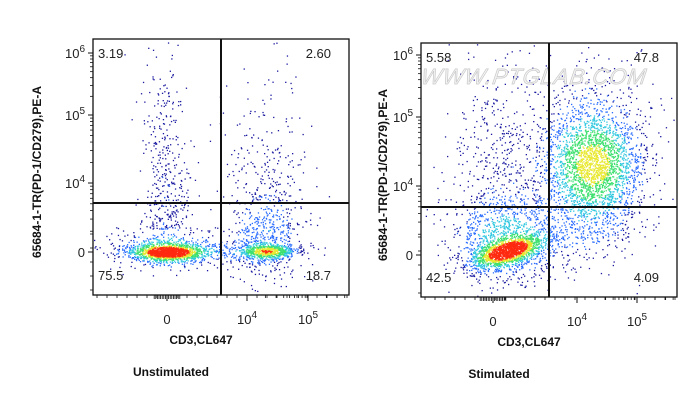 The image size is (698, 419). What do you see at coordinates (247, 318) in the screenshot?
I see `x-tick-label: 104` at bounding box center [247, 318].